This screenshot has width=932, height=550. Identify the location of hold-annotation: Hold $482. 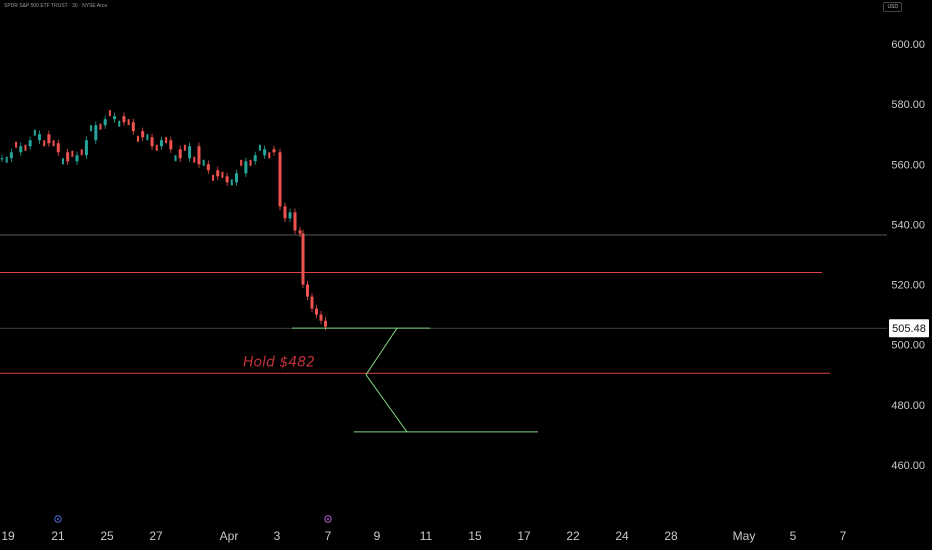
(279, 362).